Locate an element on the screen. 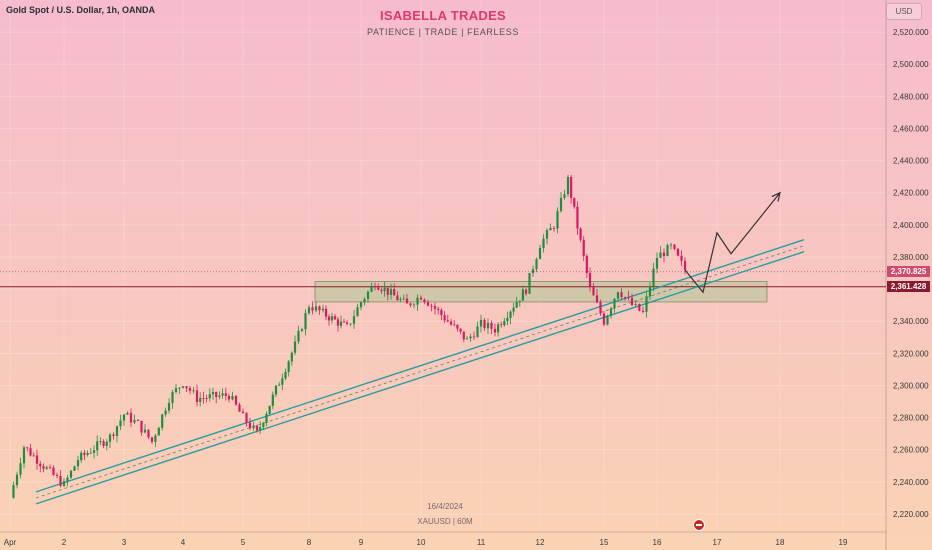  projection-arrow is located at coordinates (732, 242).